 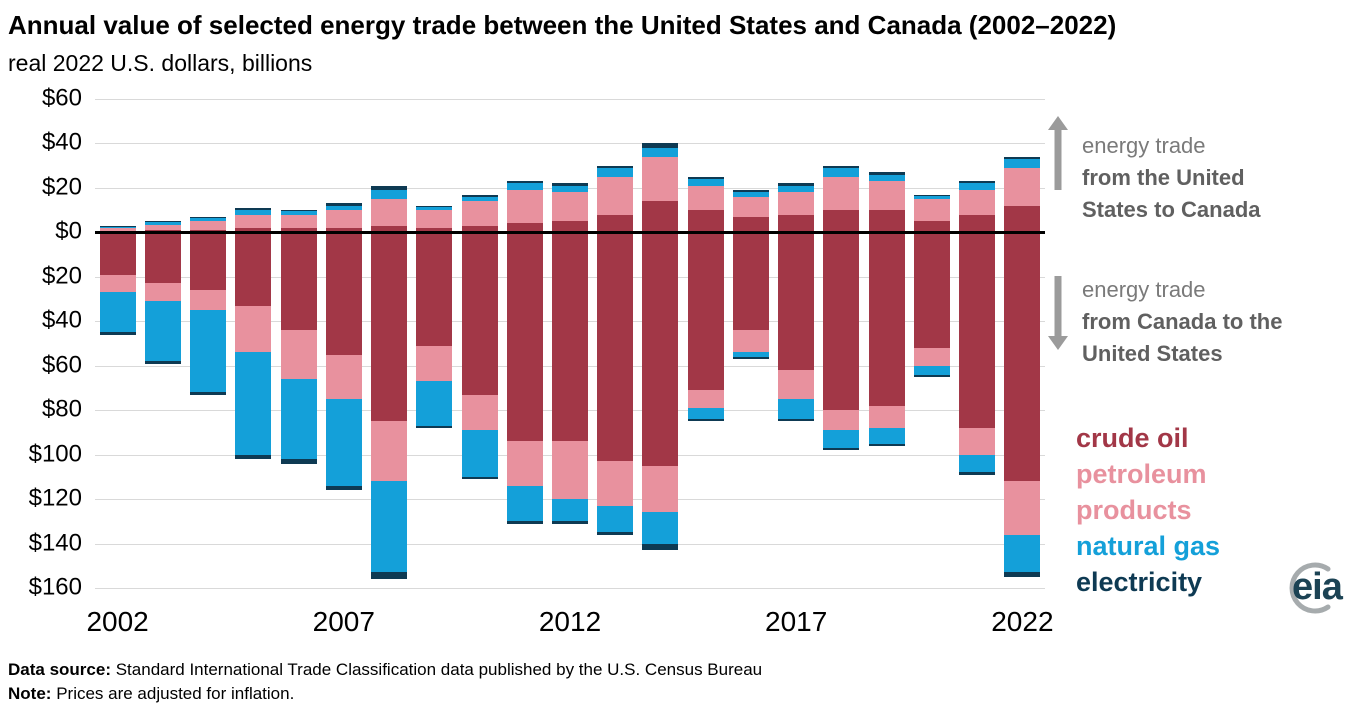 What do you see at coordinates (43, 342) in the screenshot?
I see `y-axis: $60 $40 $20 $0 $20 $40 $60 $80 $100 $120 $140 $160` at bounding box center [43, 342].